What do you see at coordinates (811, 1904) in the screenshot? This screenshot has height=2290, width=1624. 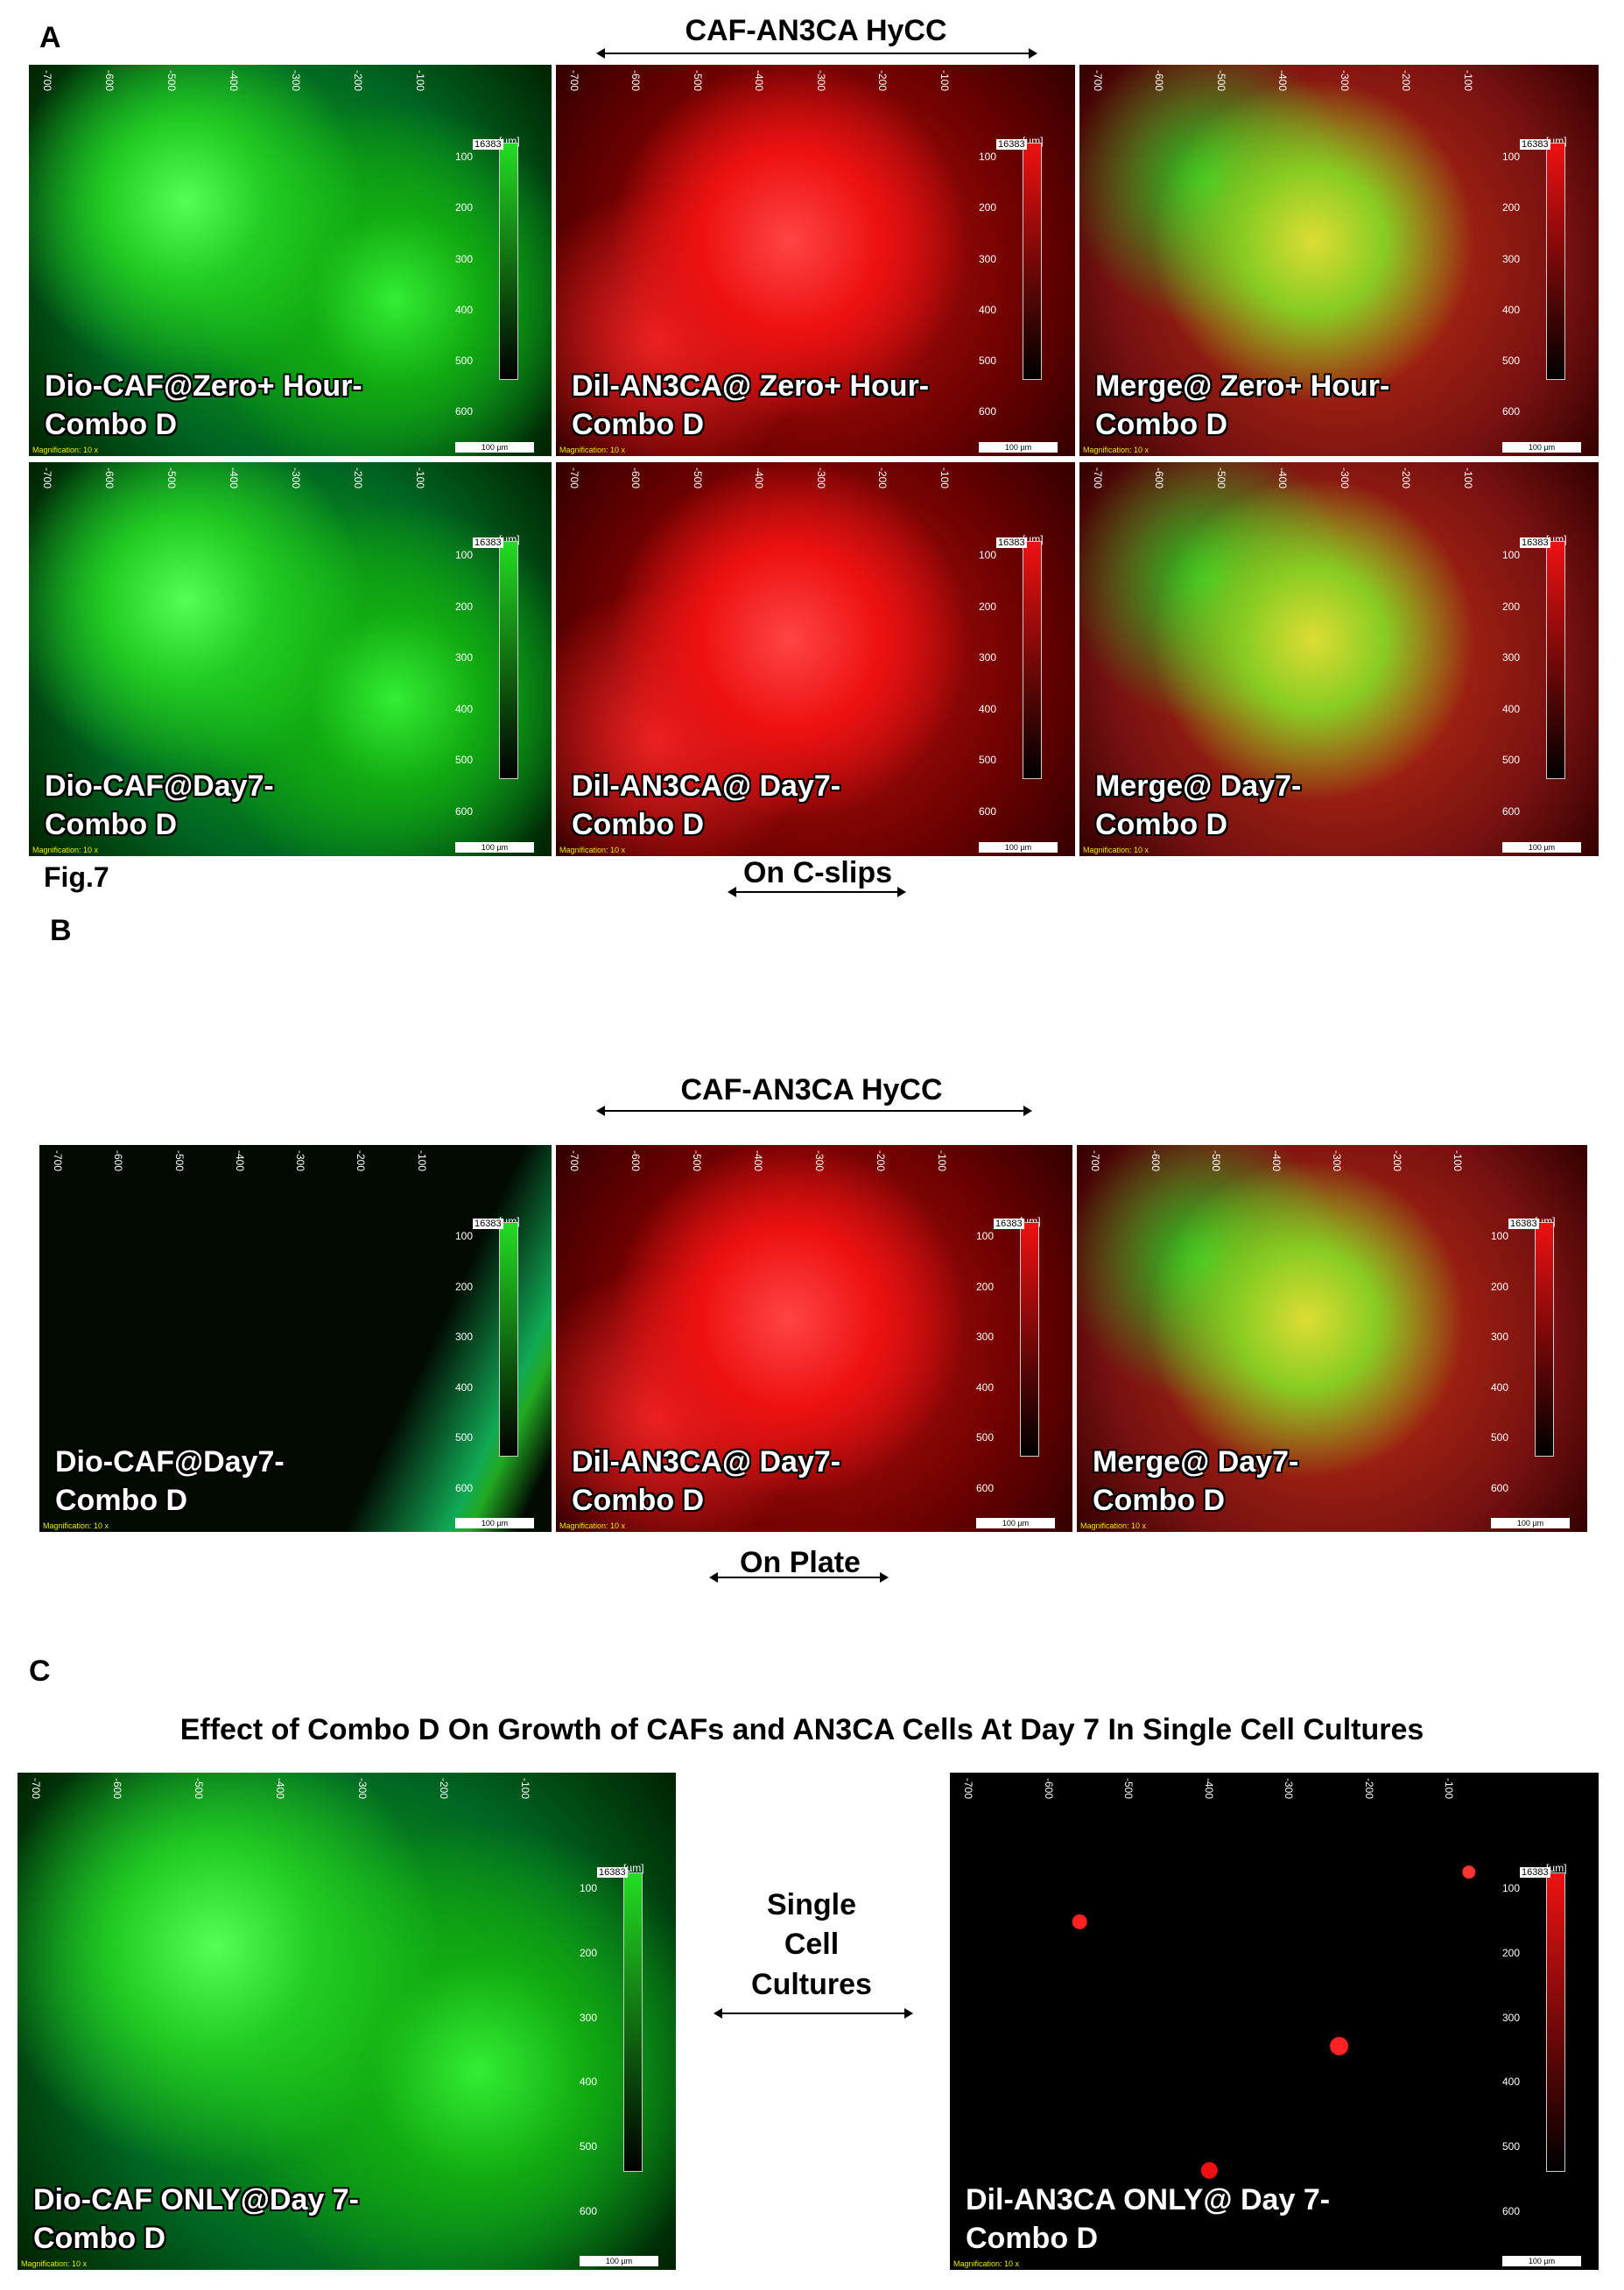 I see `middle-label: Single` at bounding box center [811, 1904].